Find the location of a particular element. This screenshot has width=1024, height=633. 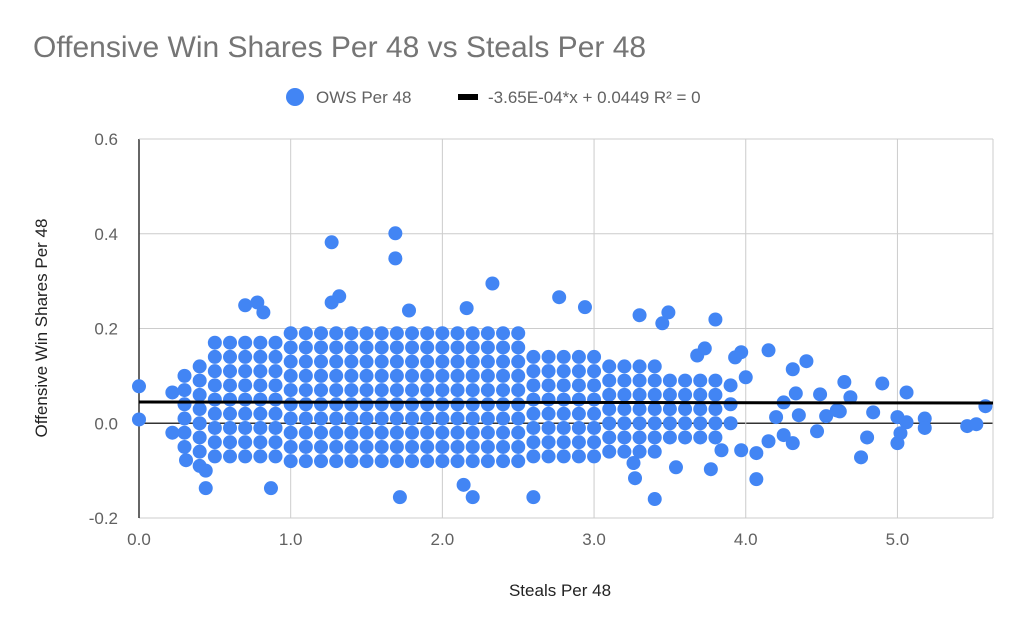

legend-series-label: OWS Per 48 is located at coordinates (363, 97).